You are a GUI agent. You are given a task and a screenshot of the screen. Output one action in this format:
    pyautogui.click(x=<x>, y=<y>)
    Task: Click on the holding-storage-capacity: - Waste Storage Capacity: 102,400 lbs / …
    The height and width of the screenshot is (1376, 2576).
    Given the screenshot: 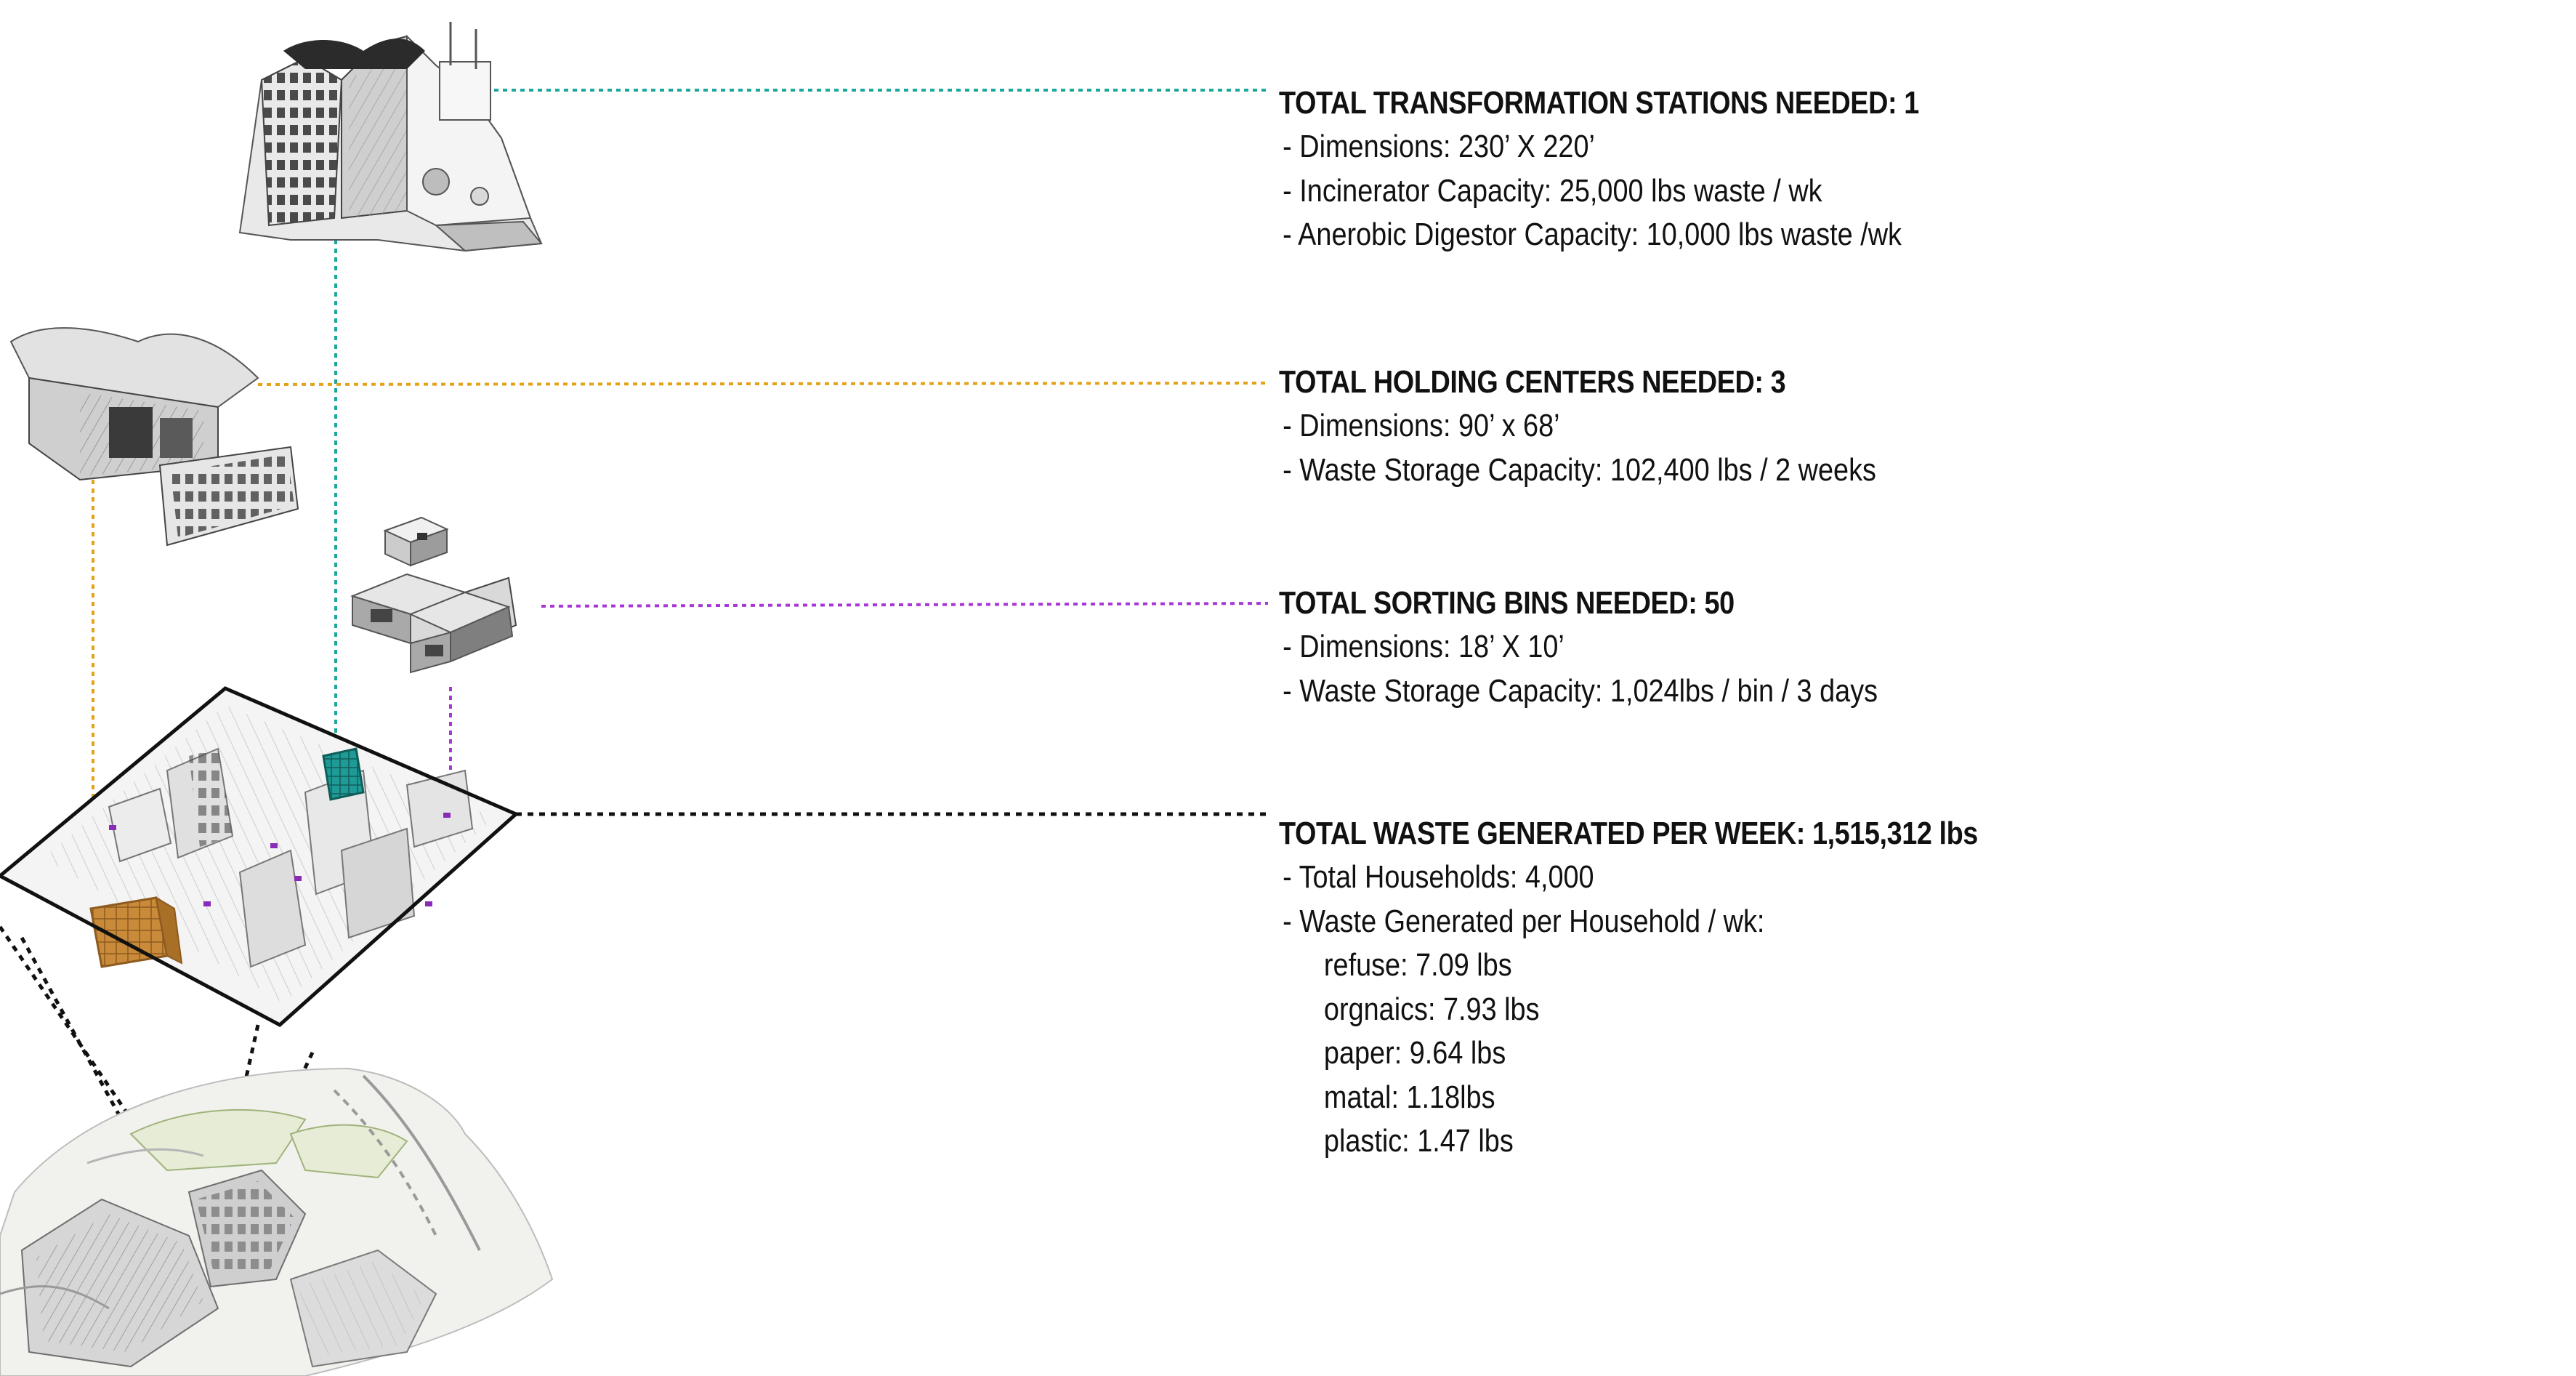 What is the action you would take?
    pyautogui.click(x=1580, y=470)
    